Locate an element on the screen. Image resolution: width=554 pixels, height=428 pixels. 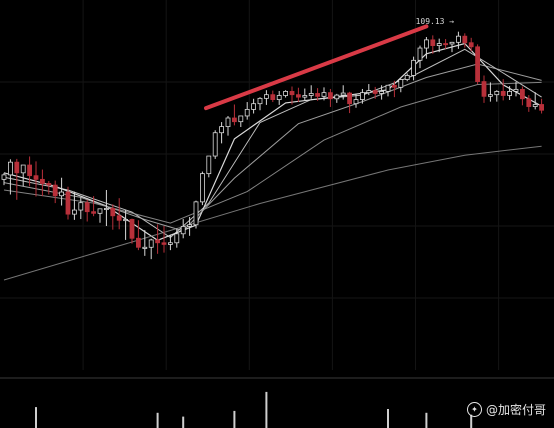
sparkle-icon: ✦ is located at coordinates (474, 409).